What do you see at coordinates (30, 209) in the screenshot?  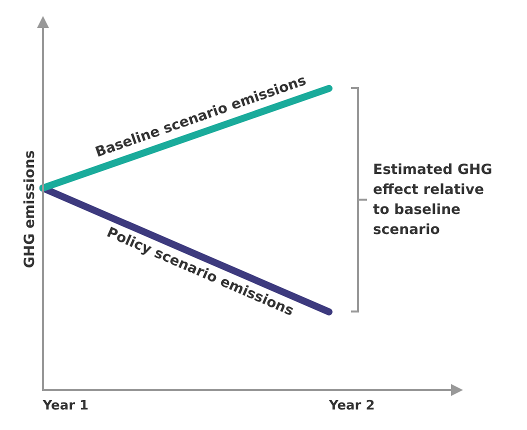 I see `y-axis-title: GHG emissions` at bounding box center [30, 209].